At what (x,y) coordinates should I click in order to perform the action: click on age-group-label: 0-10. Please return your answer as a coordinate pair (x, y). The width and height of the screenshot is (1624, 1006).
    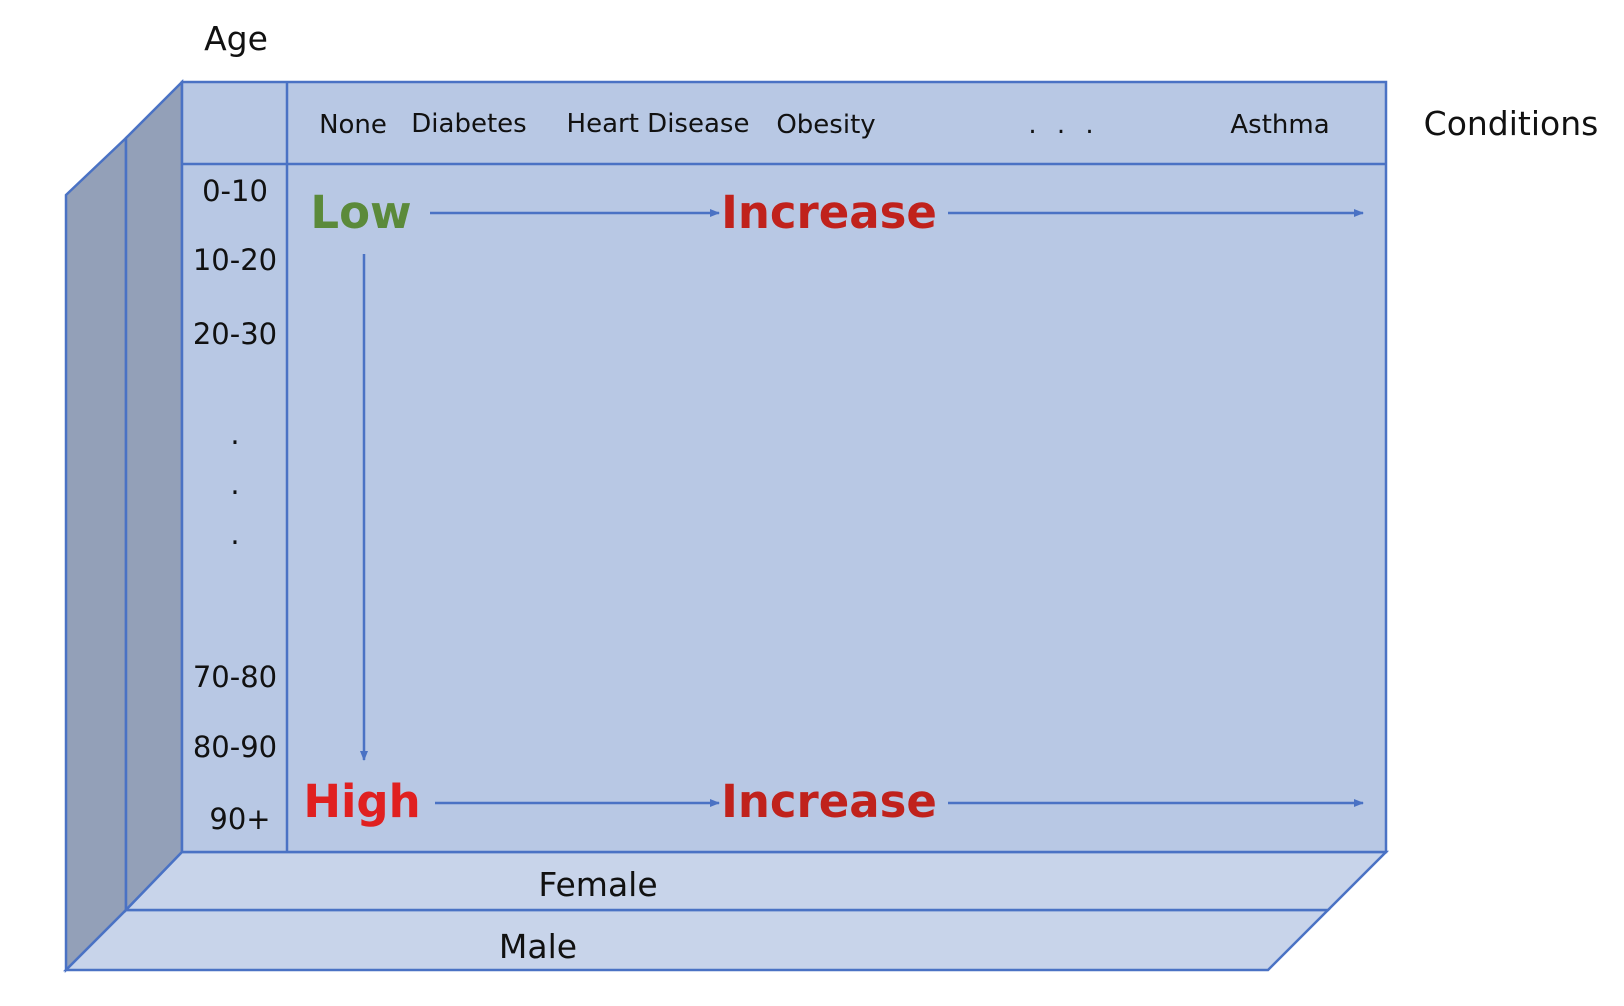
    Looking at the image, I should click on (235, 191).